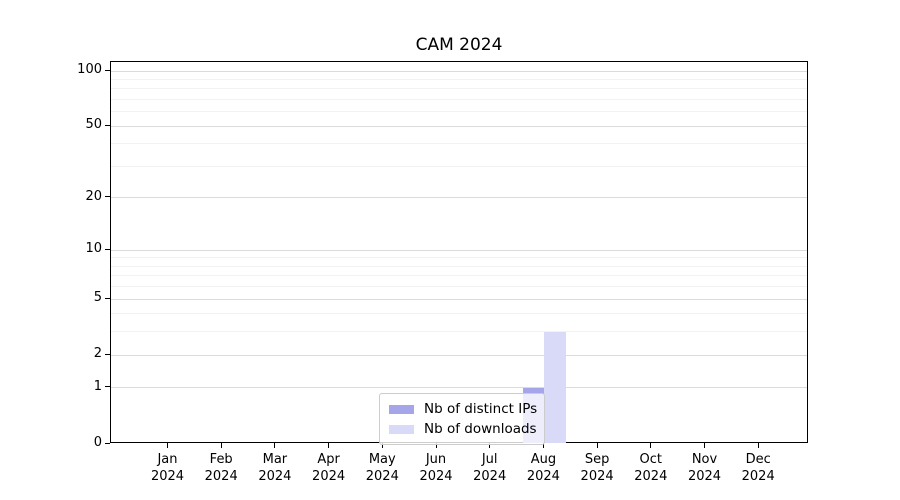 Image resolution: width=900 pixels, height=500 pixels. What do you see at coordinates (97, 442) in the screenshot?
I see `y-tick-label: 0` at bounding box center [97, 442].